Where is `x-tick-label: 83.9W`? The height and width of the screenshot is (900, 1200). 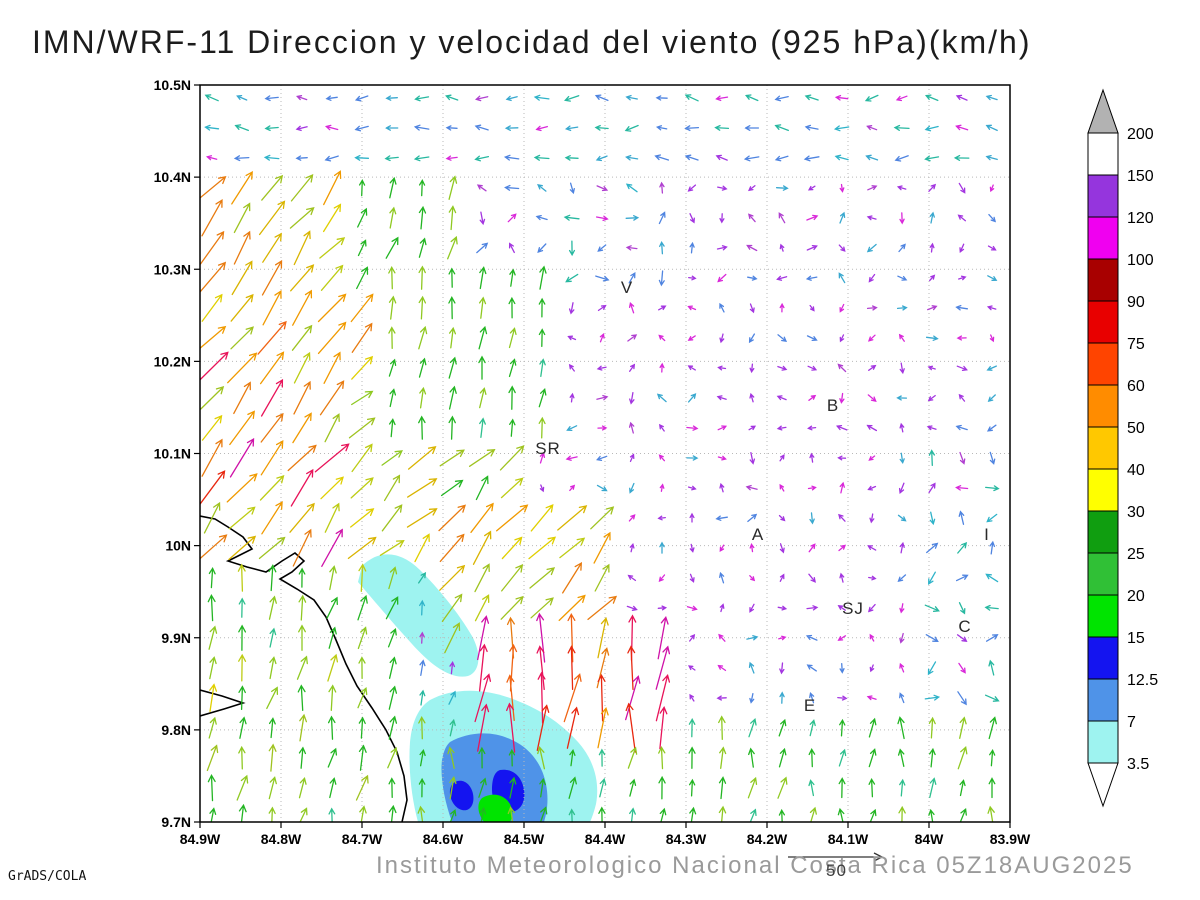
x-tick-label: 83.9W is located at coordinates (1010, 839).